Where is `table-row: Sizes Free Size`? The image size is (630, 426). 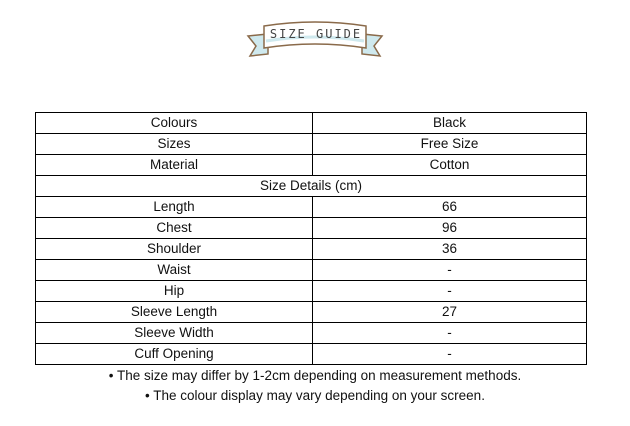
table-row: Sizes Free Size is located at coordinates (311, 144).